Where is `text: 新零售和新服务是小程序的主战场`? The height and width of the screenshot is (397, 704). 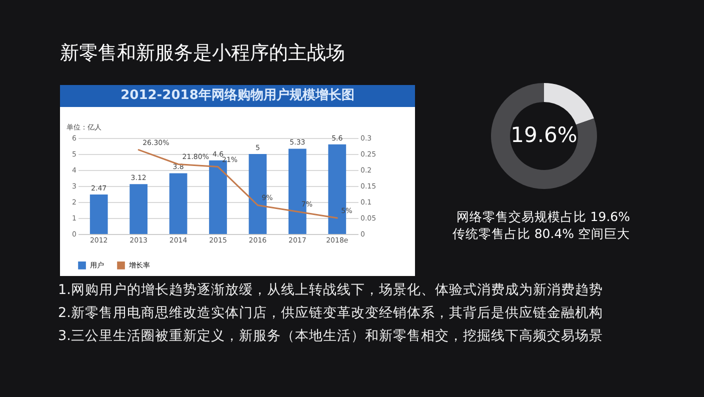 text: 新零售和新服务是小程序的主战场 is located at coordinates (202, 53).